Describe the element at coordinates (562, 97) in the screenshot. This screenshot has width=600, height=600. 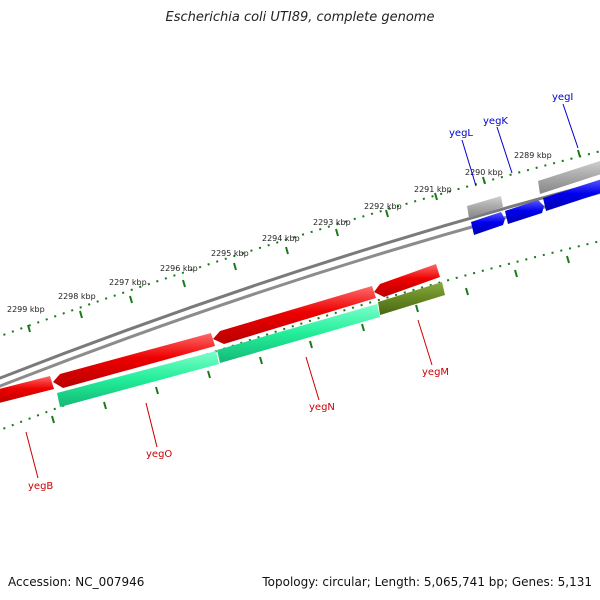
I see `gene-label-yegI: yegI` at that location.